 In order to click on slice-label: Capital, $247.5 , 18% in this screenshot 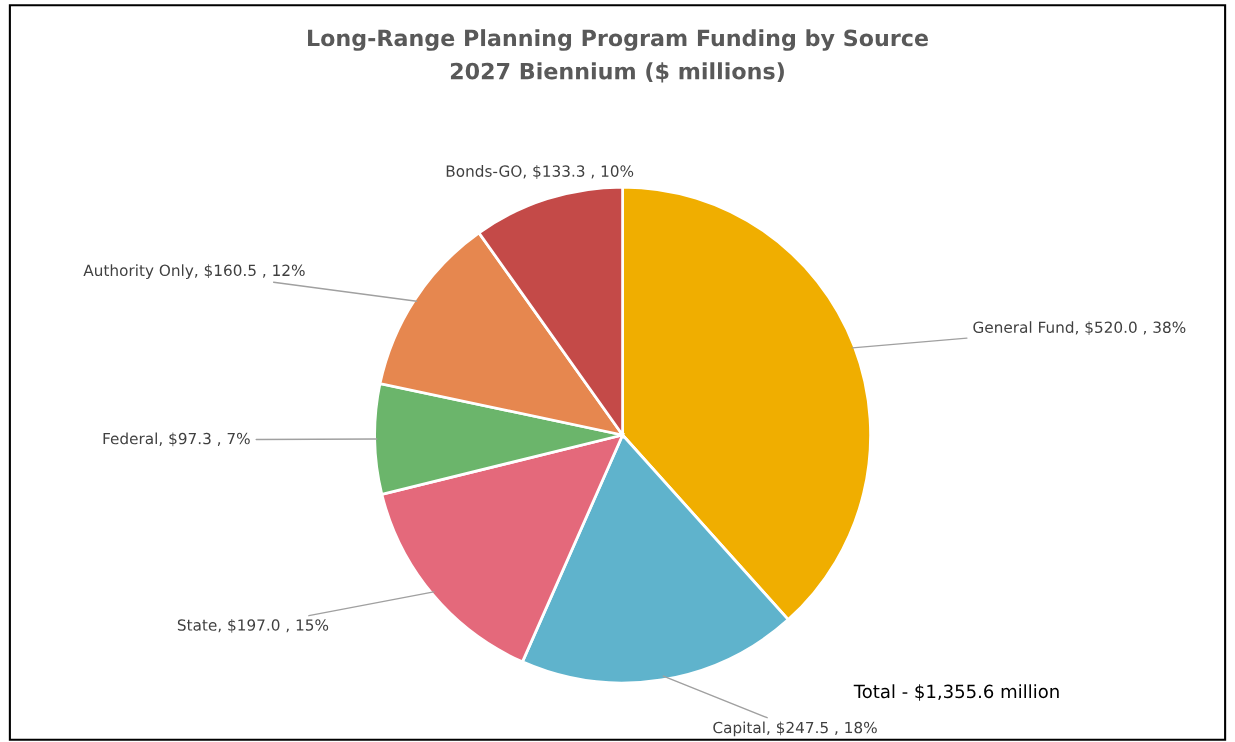, I will do `click(795, 729)`.